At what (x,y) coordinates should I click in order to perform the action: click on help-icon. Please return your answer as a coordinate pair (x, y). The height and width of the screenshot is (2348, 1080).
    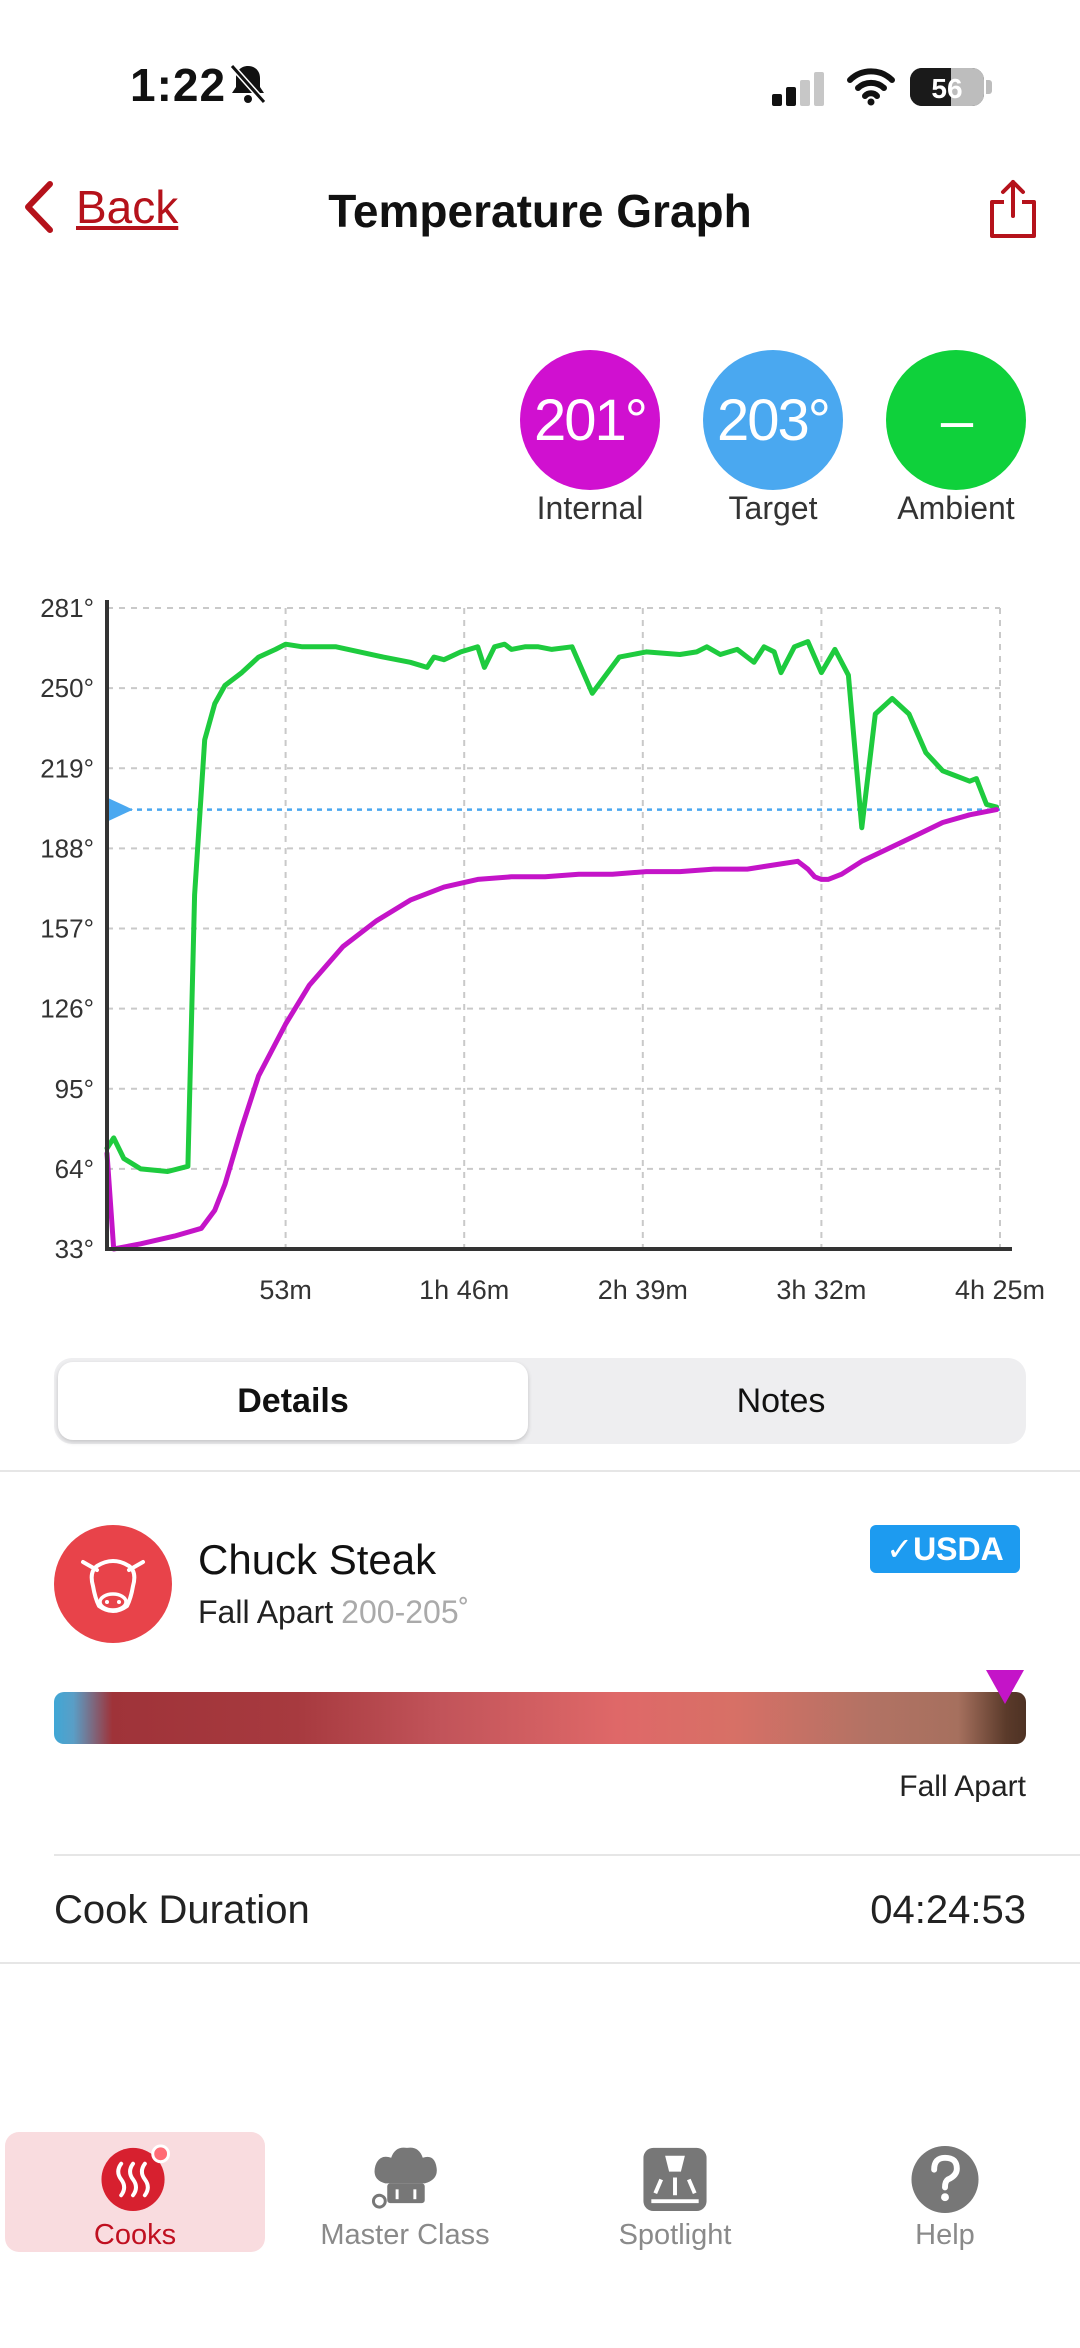
    Looking at the image, I should click on (945, 2179).